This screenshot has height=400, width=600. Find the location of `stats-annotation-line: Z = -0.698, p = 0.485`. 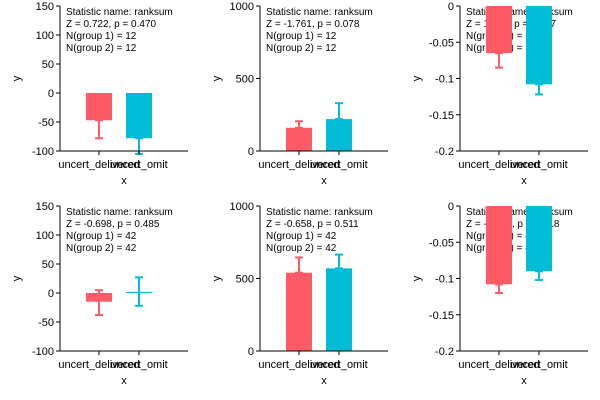

stats-annotation-line: Z = -0.698, p = 0.485 is located at coordinates (113, 224).